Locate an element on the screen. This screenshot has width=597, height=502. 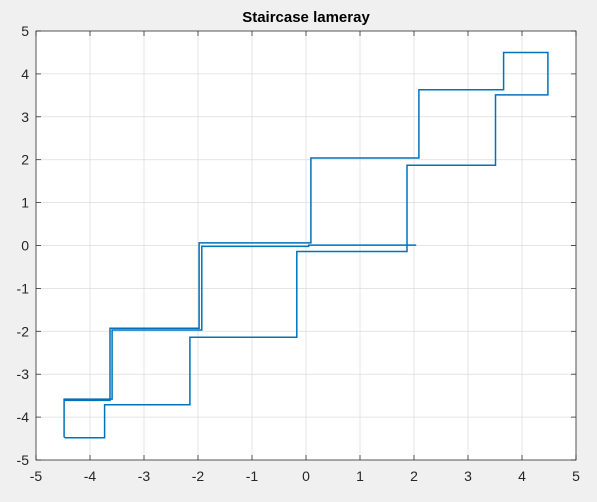
x-tick-label: -3 is located at coordinates (144, 476).